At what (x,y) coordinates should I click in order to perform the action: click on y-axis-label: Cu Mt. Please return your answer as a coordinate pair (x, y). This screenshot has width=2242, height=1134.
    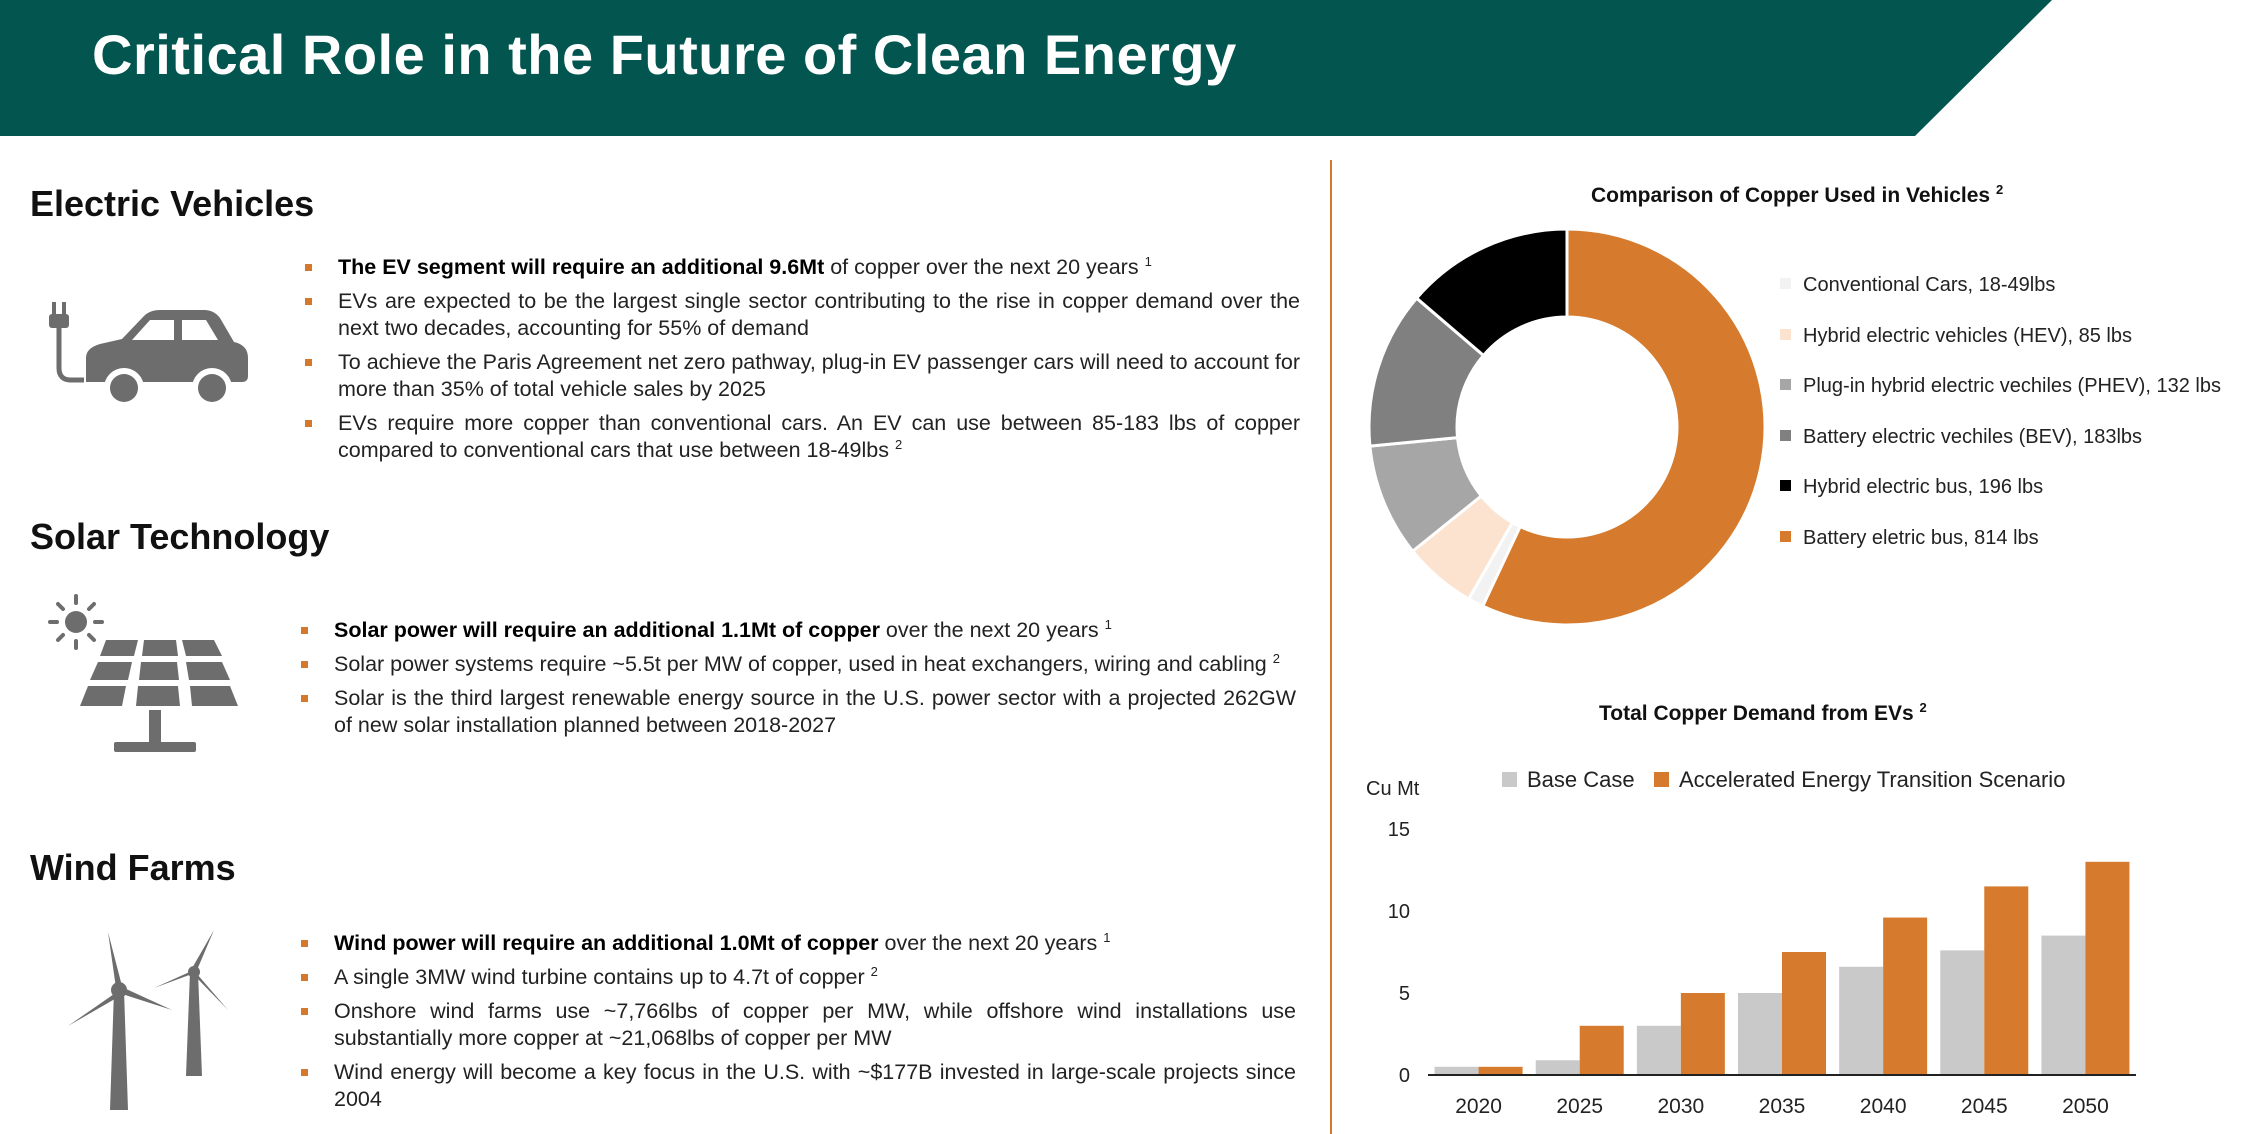
    Looking at the image, I should click on (1393, 789).